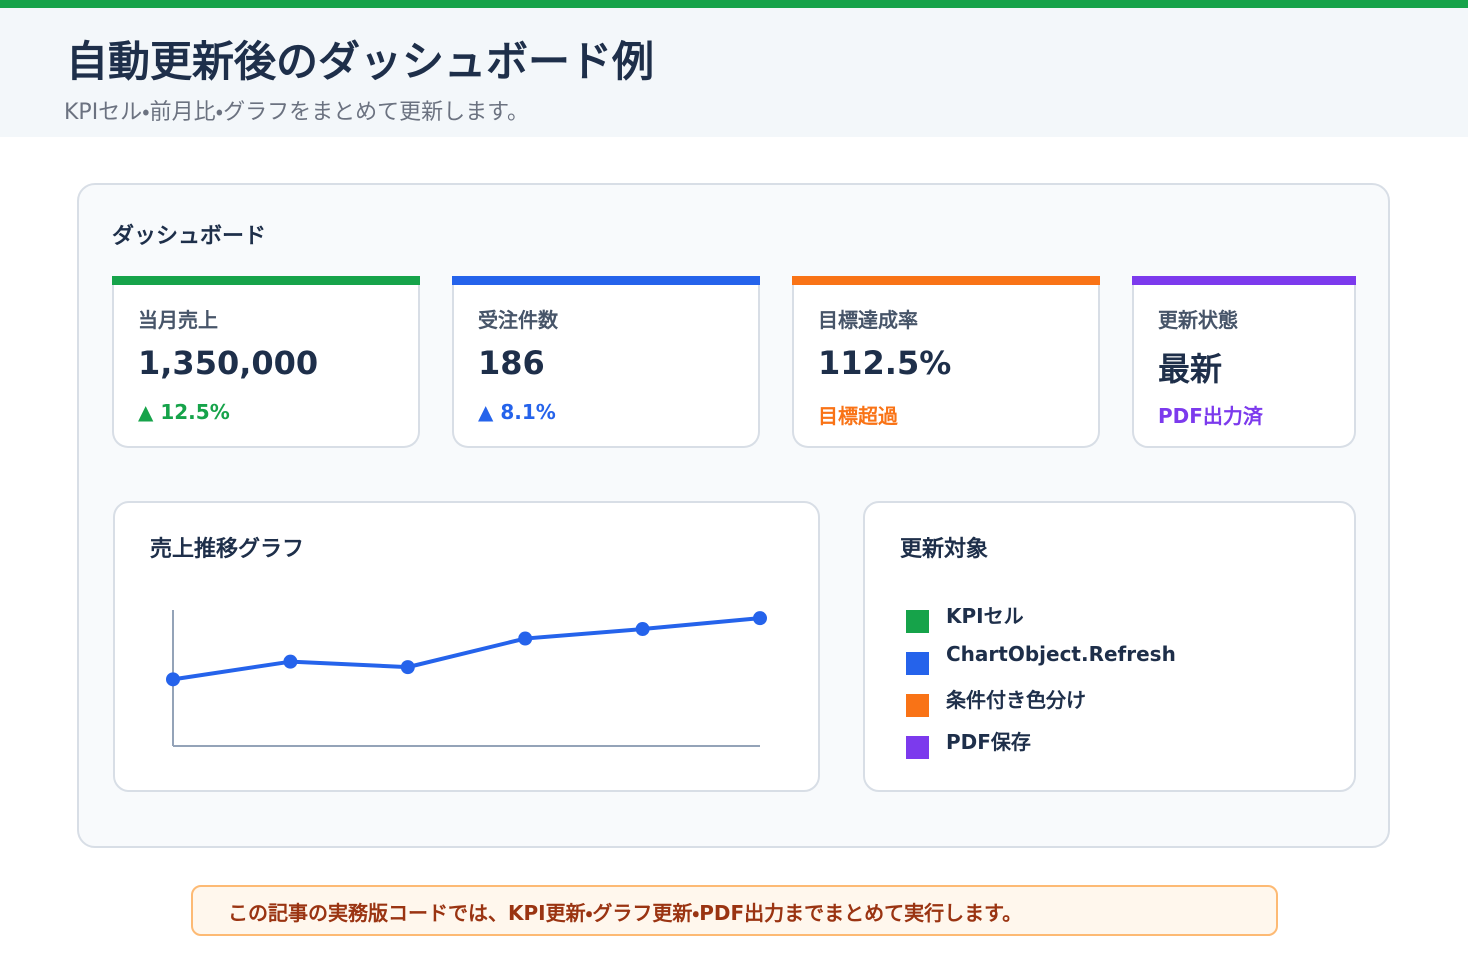 Image resolution: width=1468 pixels, height=980 pixels. What do you see at coordinates (227, 549) in the screenshot?
I see `chart-title: 売上推移グラフ` at bounding box center [227, 549].